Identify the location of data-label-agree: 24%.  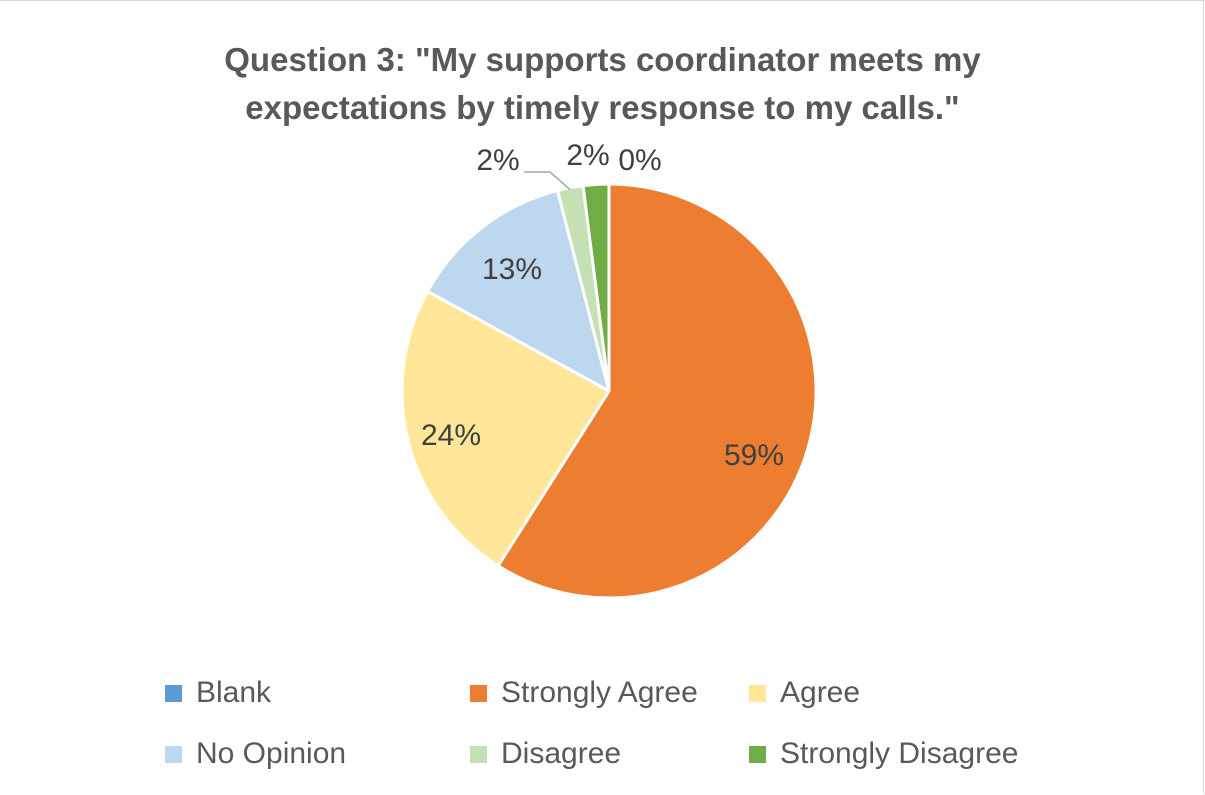
(451, 435).